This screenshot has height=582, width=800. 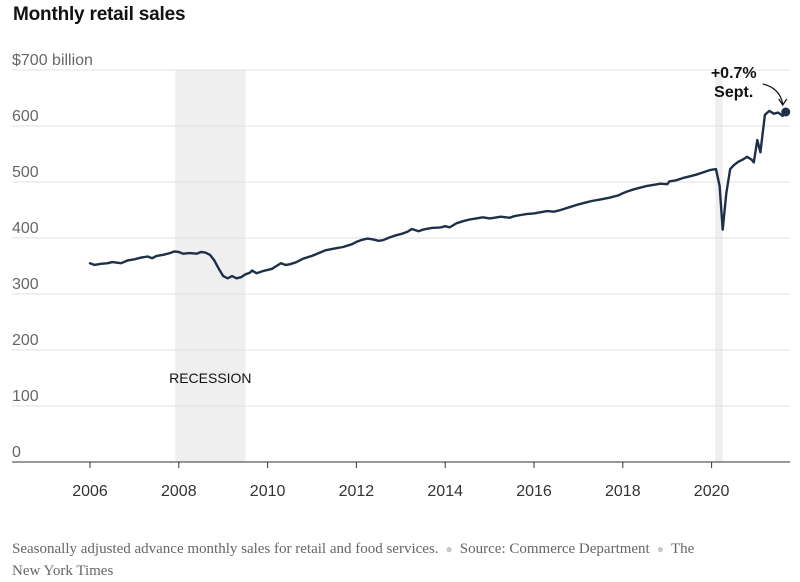 I want to click on y-tick-label: 300, so click(x=25, y=284).